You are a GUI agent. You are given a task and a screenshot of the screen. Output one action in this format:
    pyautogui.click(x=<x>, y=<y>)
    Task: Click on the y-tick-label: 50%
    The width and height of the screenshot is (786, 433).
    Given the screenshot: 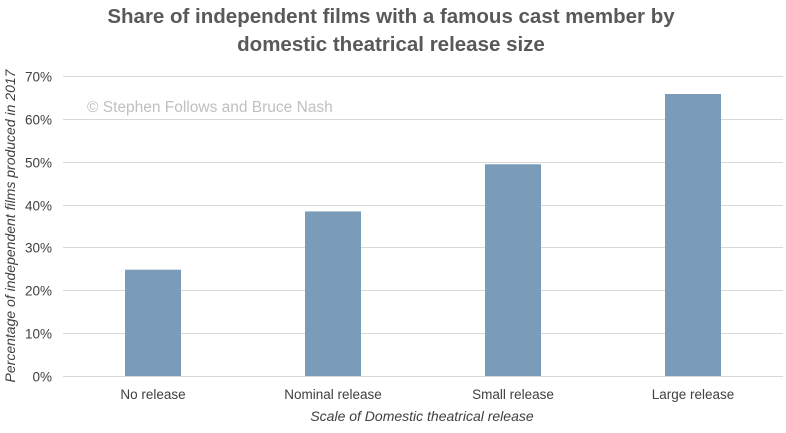 What is the action you would take?
    pyautogui.click(x=38, y=163)
    